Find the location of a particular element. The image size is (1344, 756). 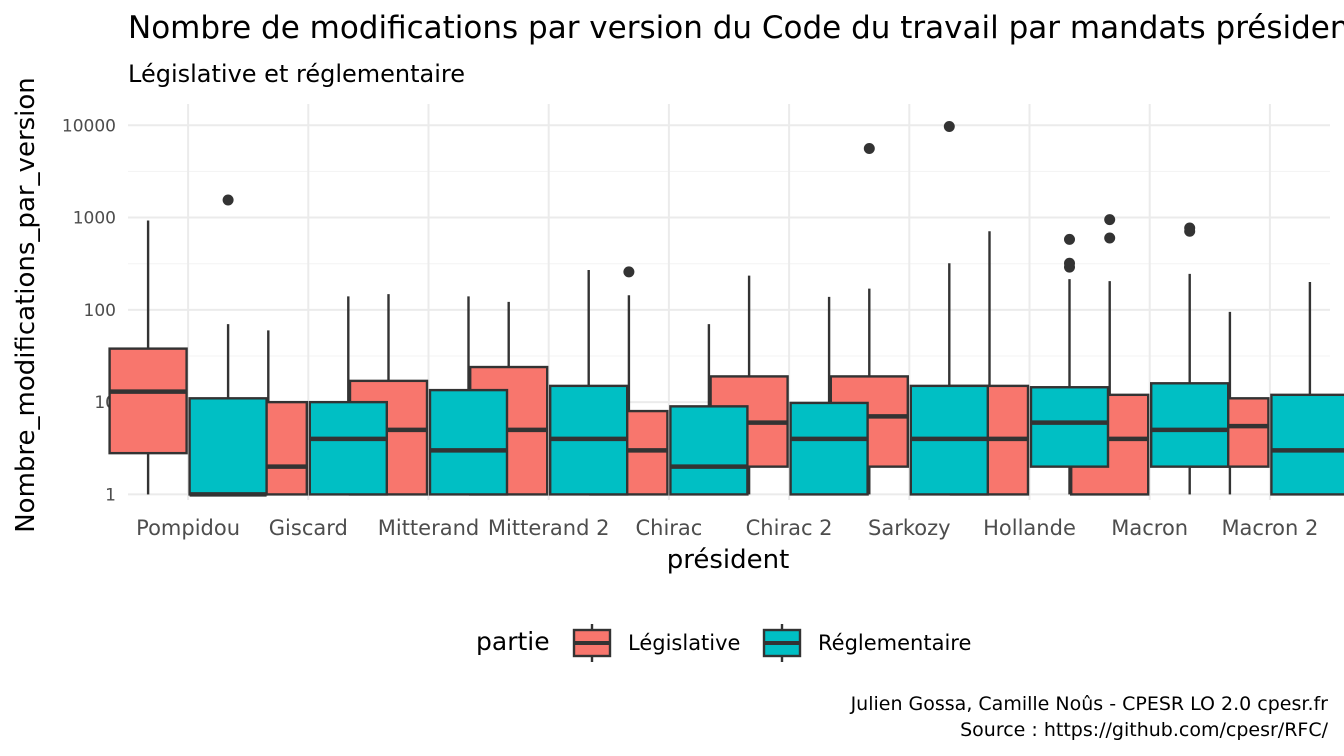

x-tick-label: Macron 2 is located at coordinates (1269, 528).